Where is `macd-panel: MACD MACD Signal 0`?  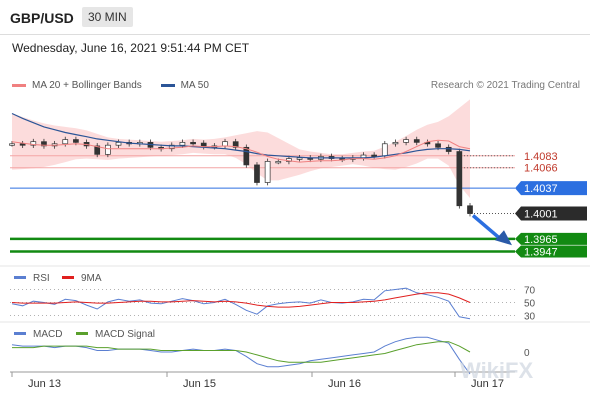
macd-panel: MACD MACD Signal 0 is located at coordinates (295, 348).